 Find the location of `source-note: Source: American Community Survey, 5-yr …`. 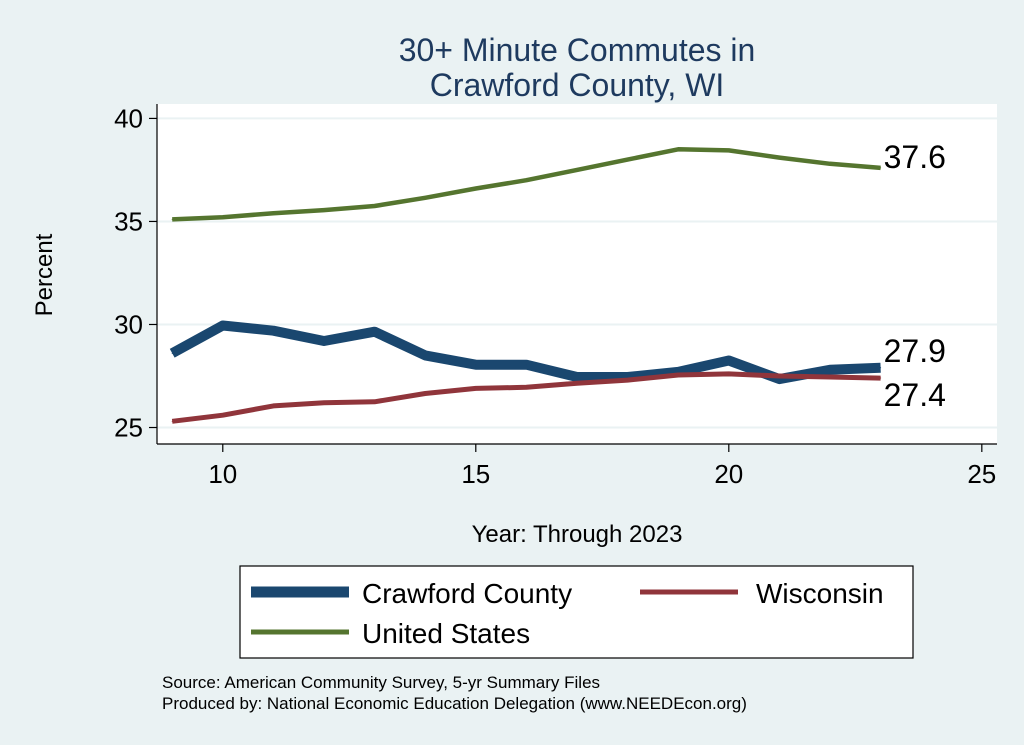

source-note: Source: American Community Survey, 5-yr … is located at coordinates (381, 682).